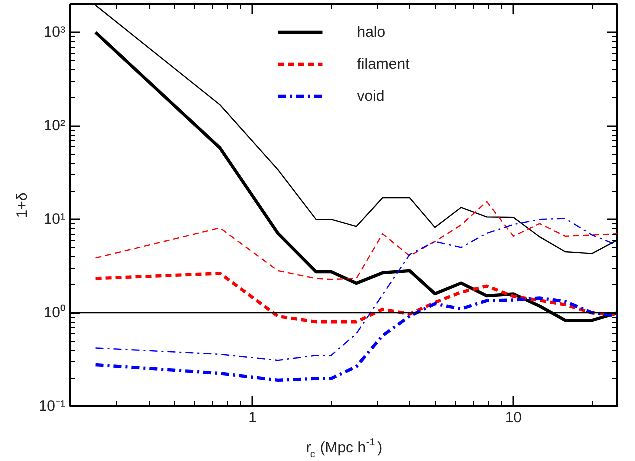 The image size is (635, 461). Describe the element at coordinates (55, 219) in the screenshot. I see `y-tick-label: 10¹` at that location.